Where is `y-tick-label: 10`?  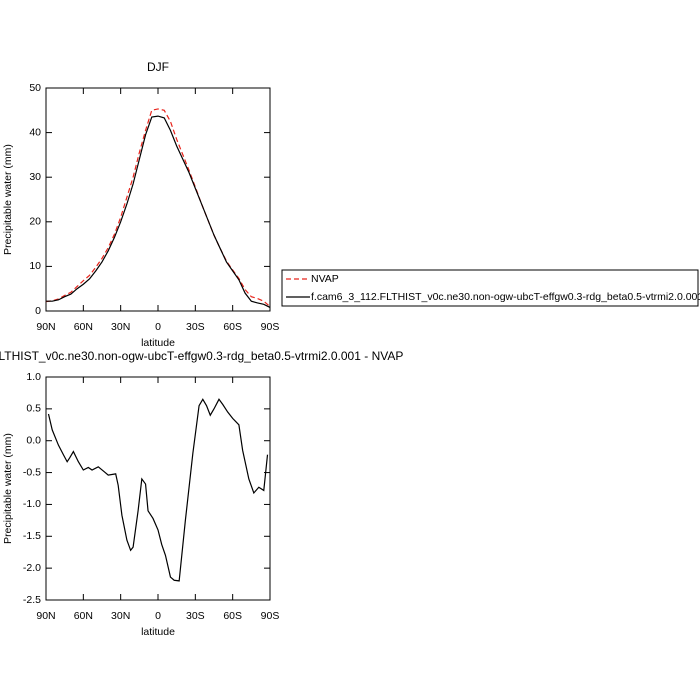
y-tick-label: 10 is located at coordinates (35, 266).